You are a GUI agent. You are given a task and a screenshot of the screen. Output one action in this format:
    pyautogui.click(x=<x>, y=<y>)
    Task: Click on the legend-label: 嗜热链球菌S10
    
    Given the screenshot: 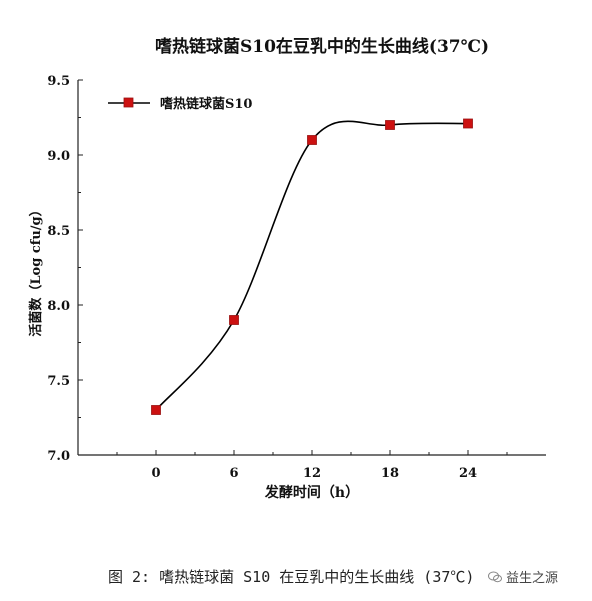 What is the action you would take?
    pyautogui.click(x=206, y=104)
    